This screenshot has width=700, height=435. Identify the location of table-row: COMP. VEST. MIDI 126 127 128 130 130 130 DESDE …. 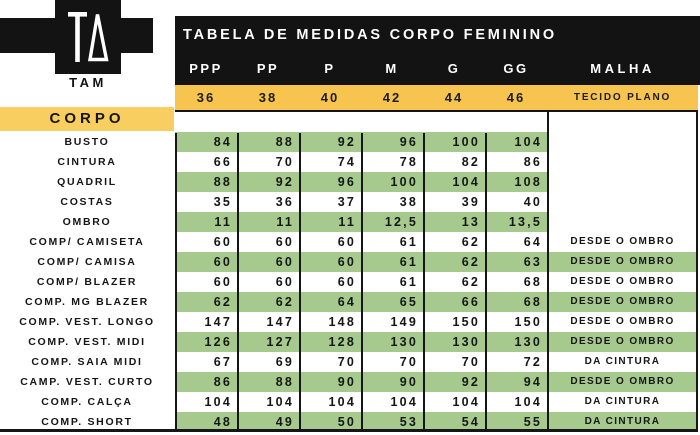
(350, 342).